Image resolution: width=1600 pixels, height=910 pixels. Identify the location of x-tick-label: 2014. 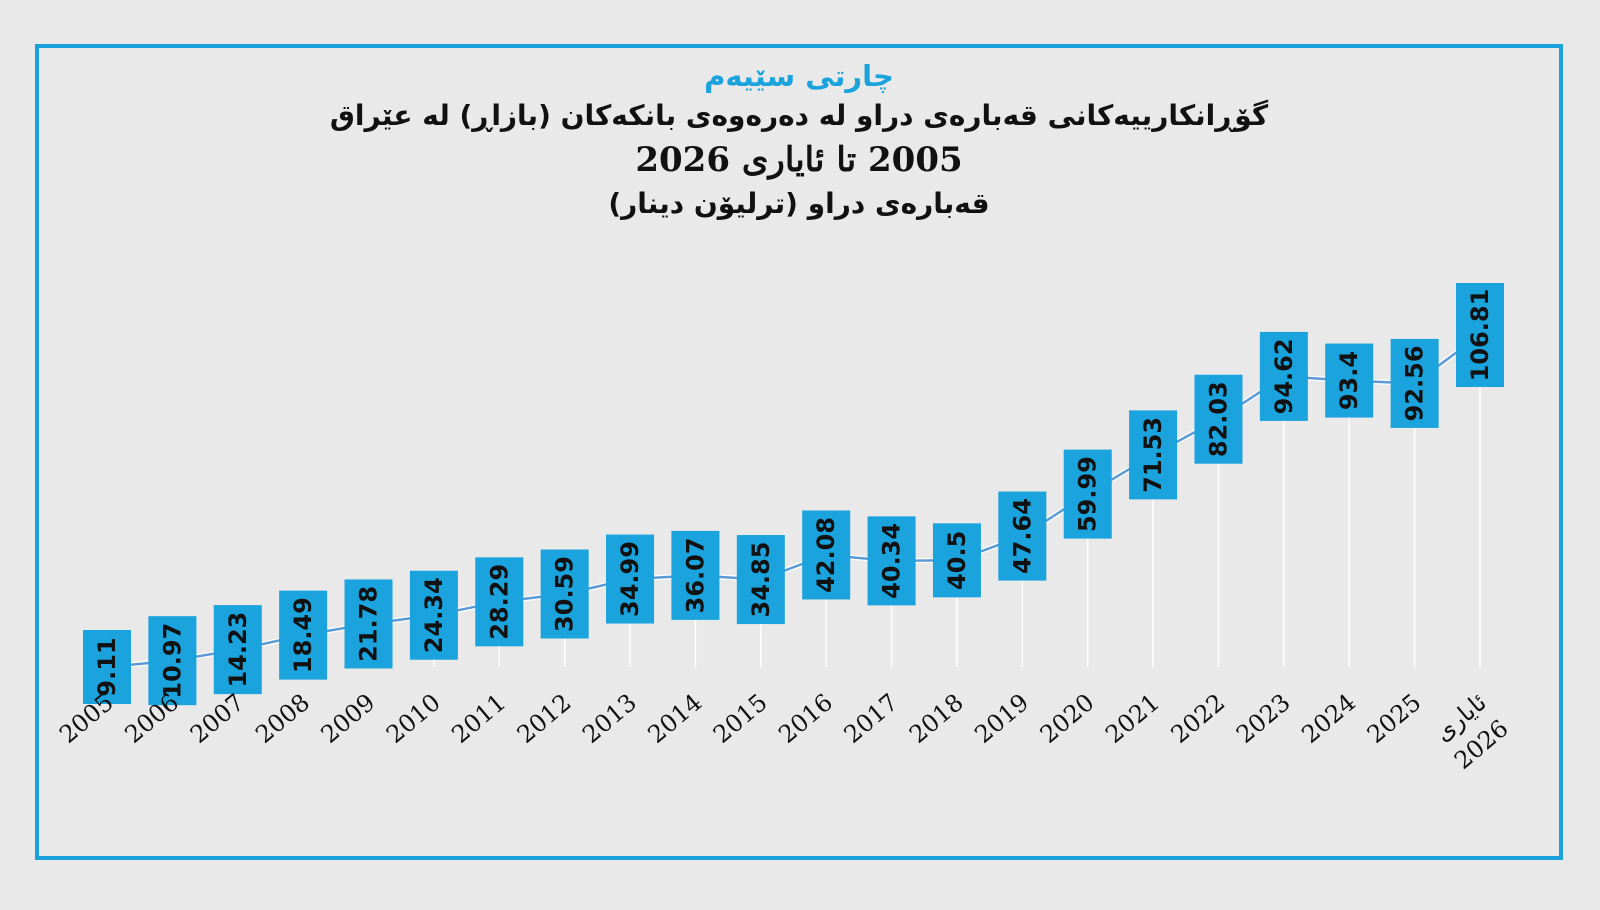
(674, 718).